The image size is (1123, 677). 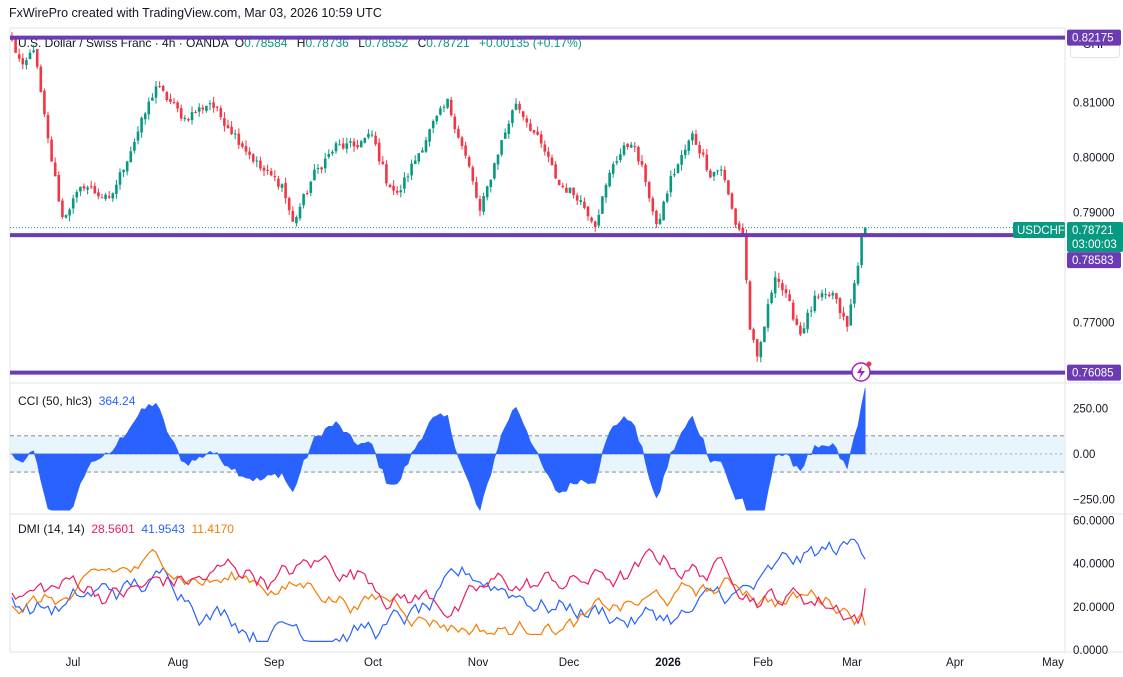 I want to click on resistance-price-tag-bg, so click(x=1094, y=37).